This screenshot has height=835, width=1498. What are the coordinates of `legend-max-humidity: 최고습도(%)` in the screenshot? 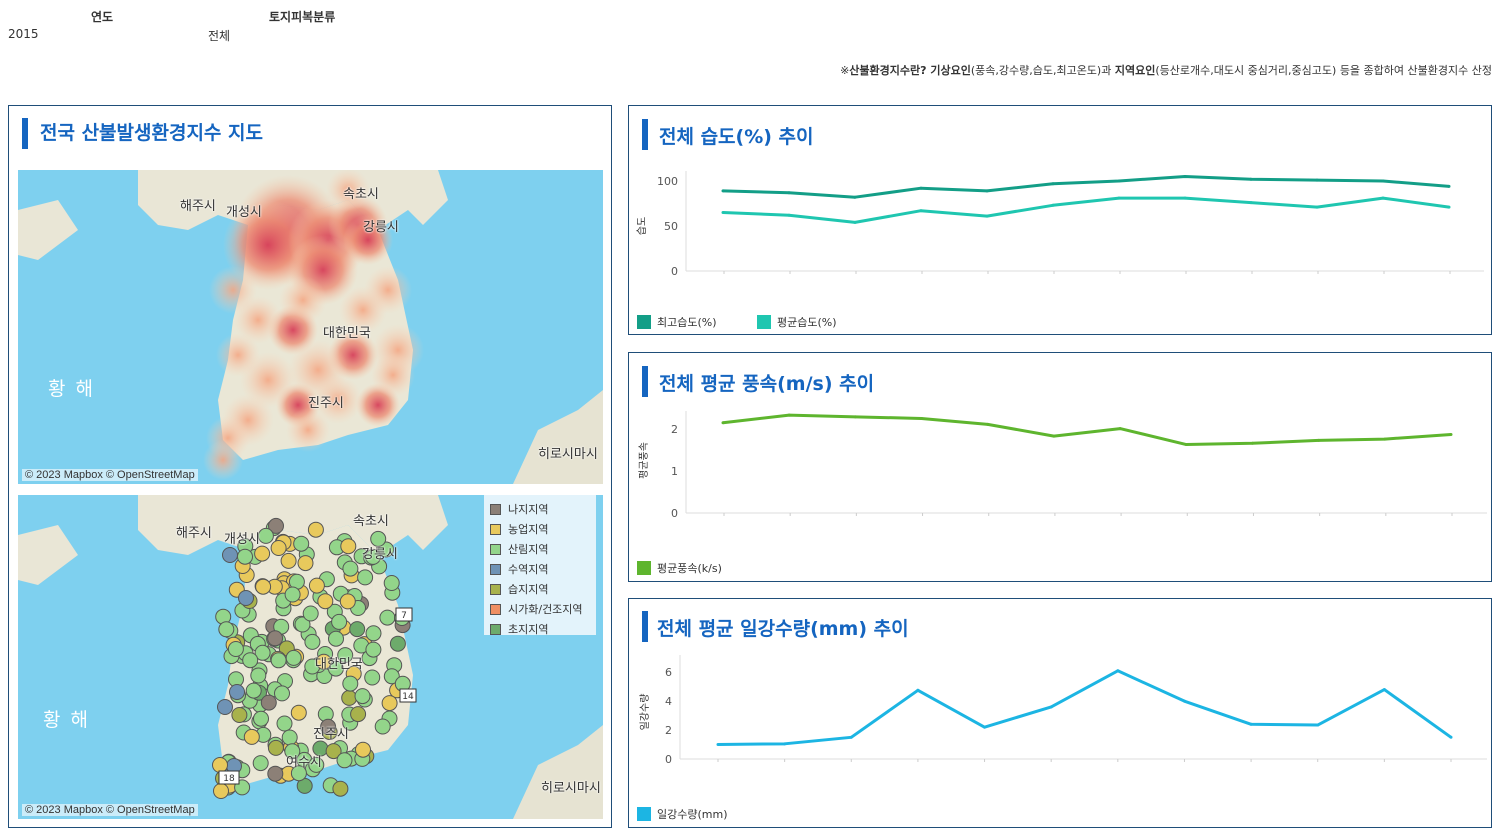 It's located at (677, 322).